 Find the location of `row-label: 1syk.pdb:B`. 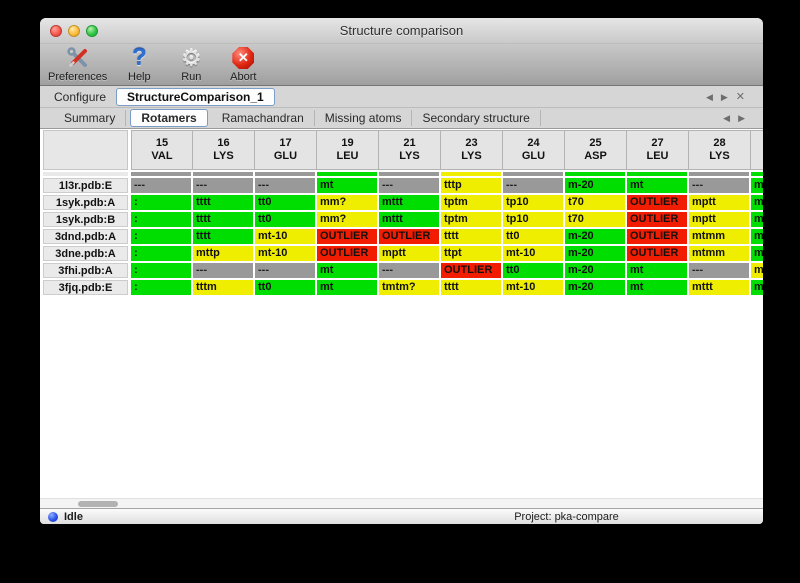

row-label: 1syk.pdb:B is located at coordinates (85, 219).